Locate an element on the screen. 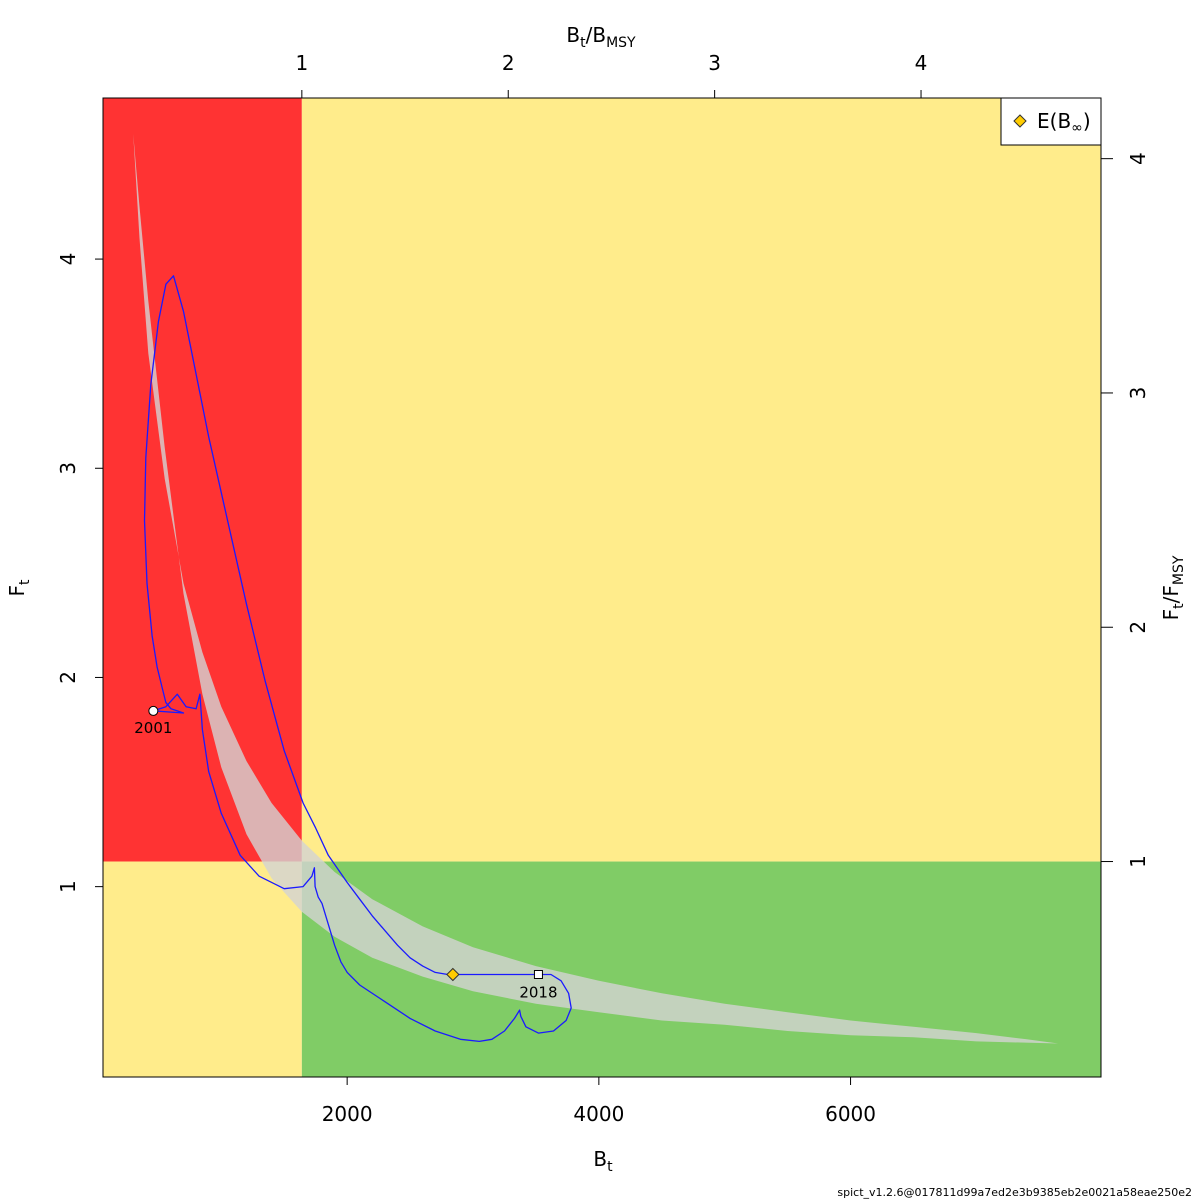  x-tick-label: 2000 is located at coordinates (347, 1114).